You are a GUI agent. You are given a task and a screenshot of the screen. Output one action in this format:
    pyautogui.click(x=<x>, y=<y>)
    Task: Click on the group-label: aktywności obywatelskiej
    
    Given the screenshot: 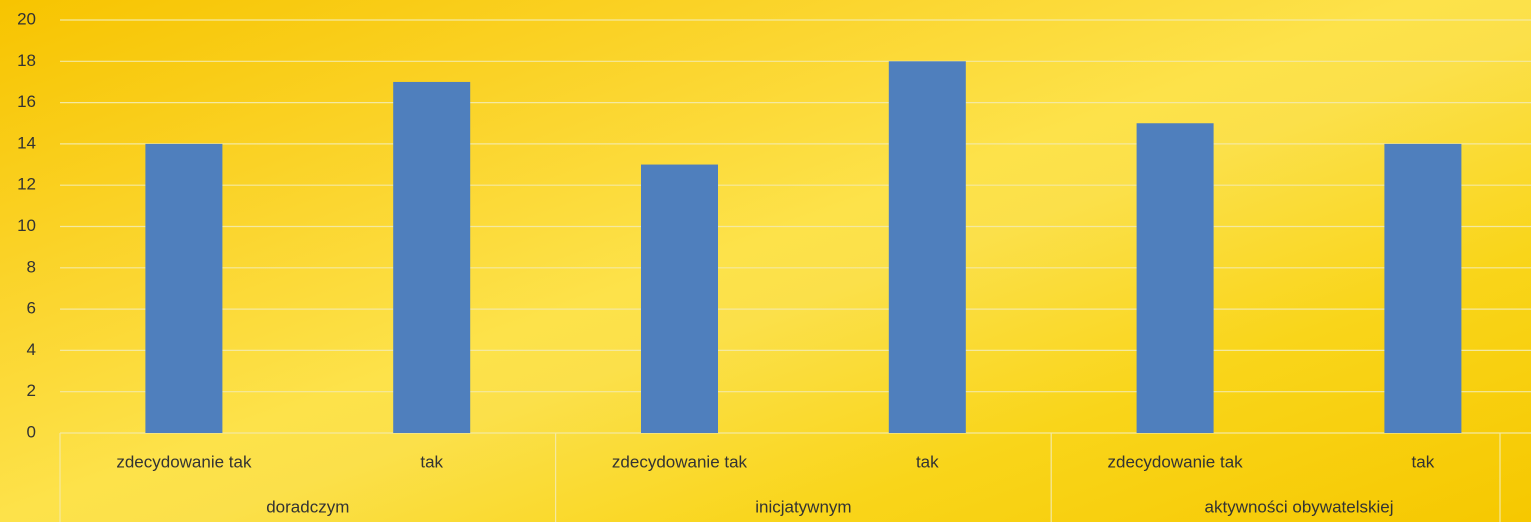 What is the action you would take?
    pyautogui.click(x=1299, y=506)
    